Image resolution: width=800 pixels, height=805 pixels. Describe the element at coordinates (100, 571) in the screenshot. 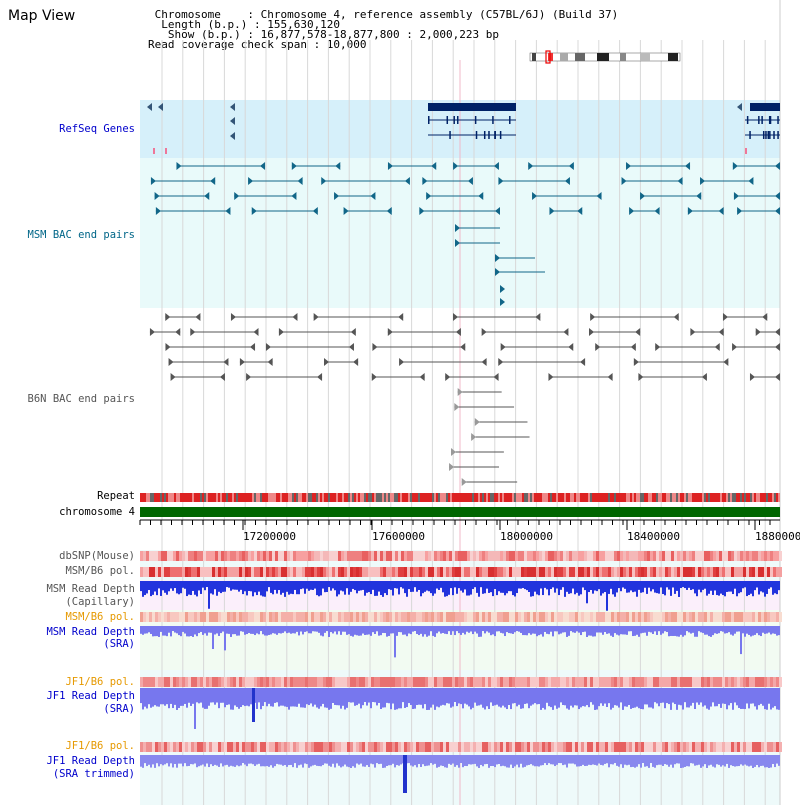

I see `track-label-msm-b6-pol: MSM/B6 pol.` at that location.